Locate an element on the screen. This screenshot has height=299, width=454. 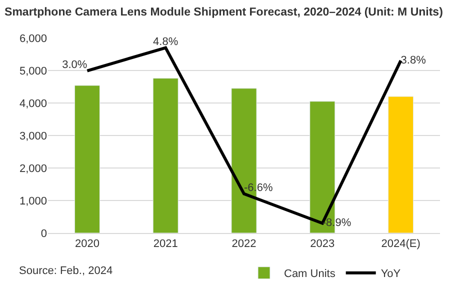
y-tick-label: 6,000 is located at coordinates (33, 38).